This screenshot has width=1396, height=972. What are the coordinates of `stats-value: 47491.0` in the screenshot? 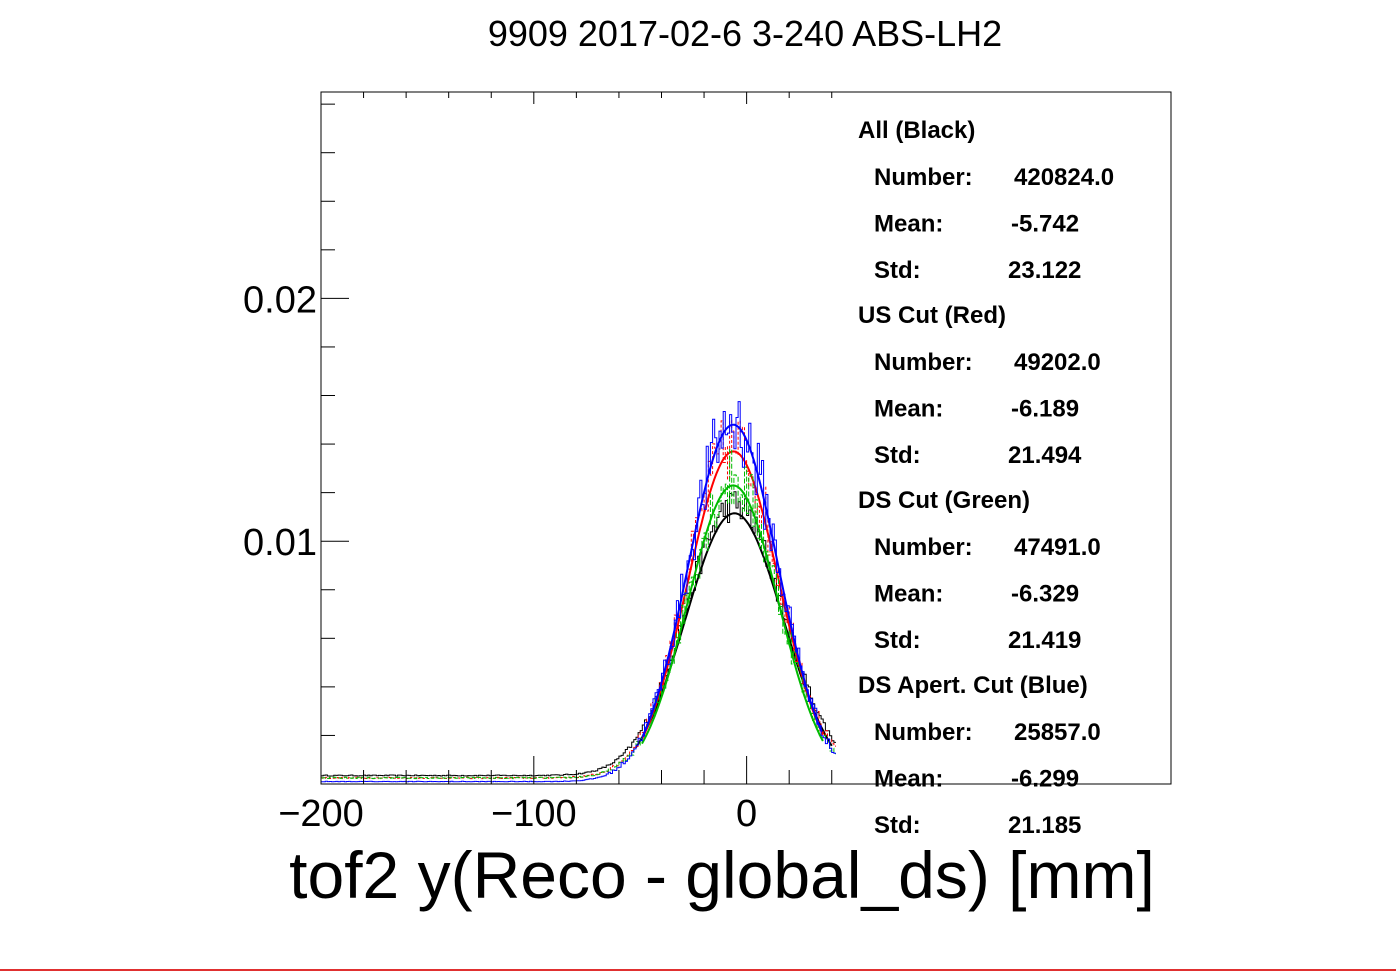 It's located at (1057, 547).